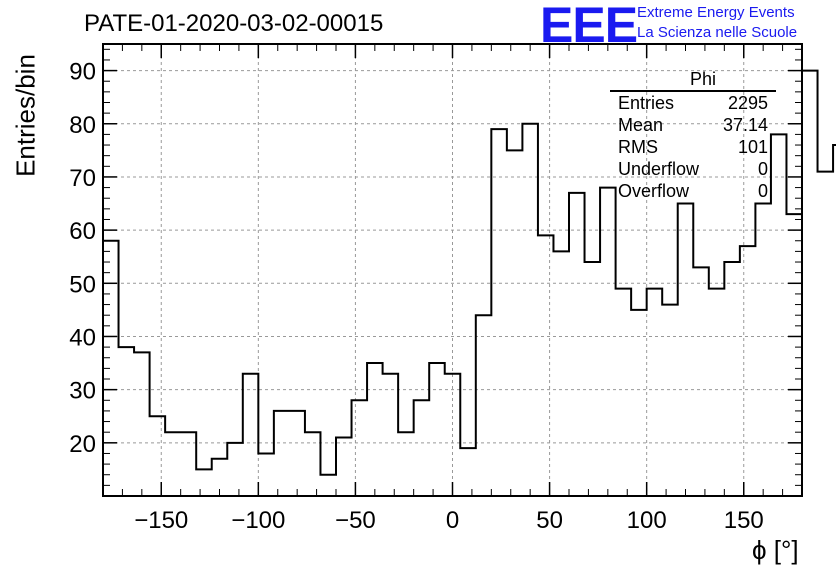 The image size is (836, 572). What do you see at coordinates (82, 72) in the screenshot?
I see `y-tick-label: 90` at bounding box center [82, 72].